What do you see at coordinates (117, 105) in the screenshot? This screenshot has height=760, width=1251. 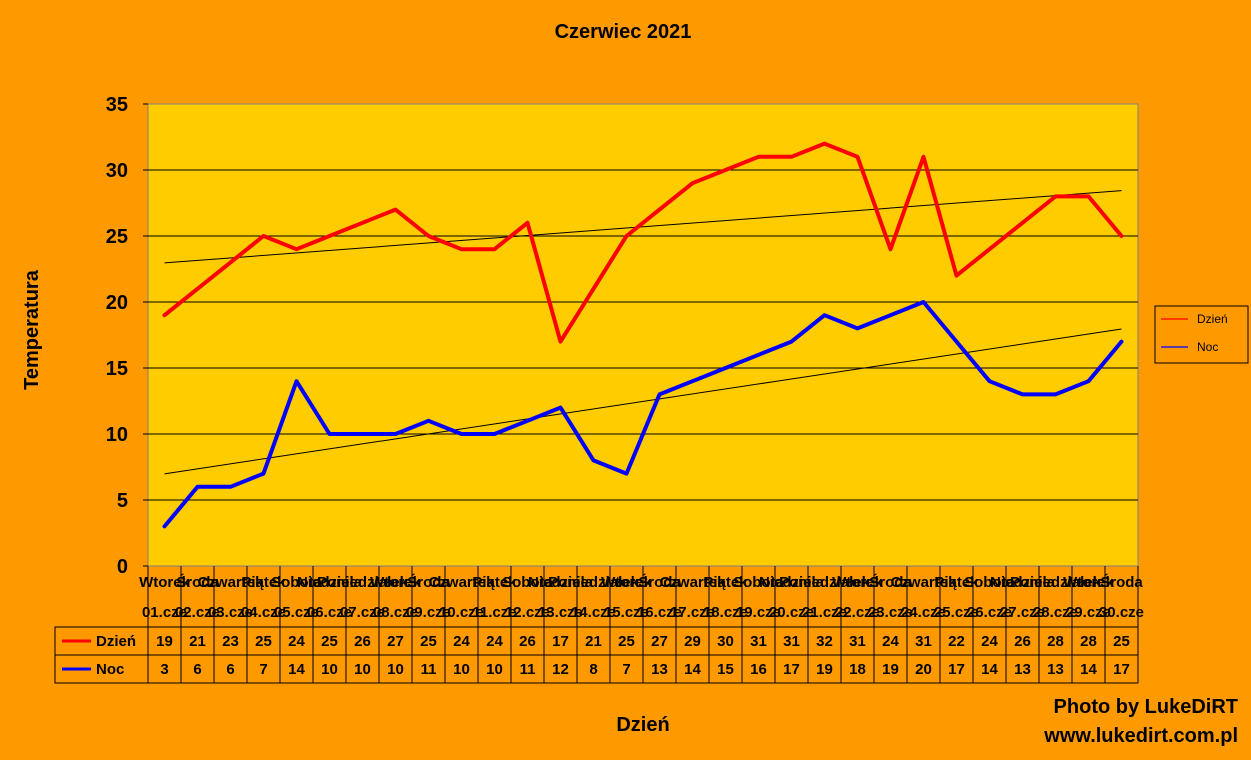 I see `y-tick-label: 35` at bounding box center [117, 105].